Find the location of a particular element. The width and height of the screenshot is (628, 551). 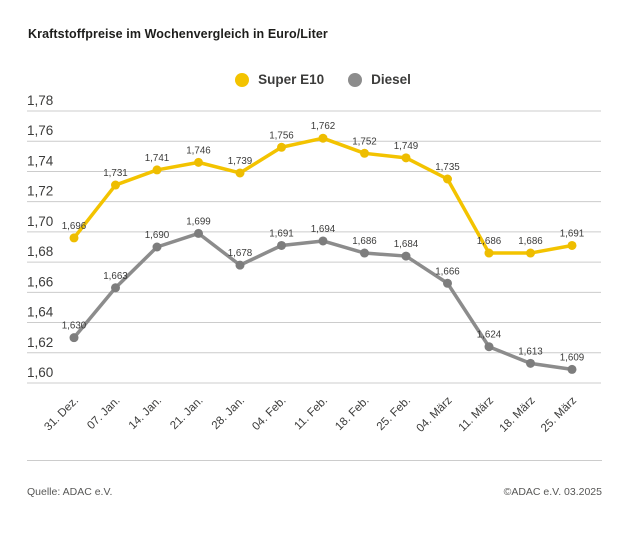

y-axis-tick-label: 1,60 is located at coordinates (40, 372).